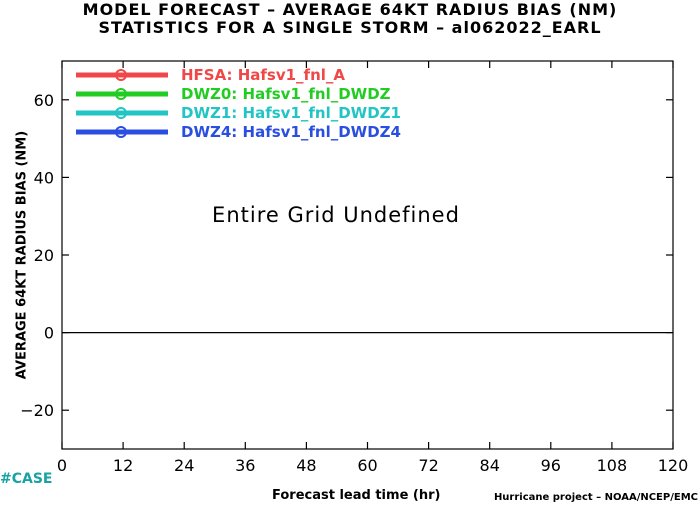 This screenshot has width=700, height=506. Describe the element at coordinates (367, 465) in the screenshot. I see `x-tick-label: 60` at that location.